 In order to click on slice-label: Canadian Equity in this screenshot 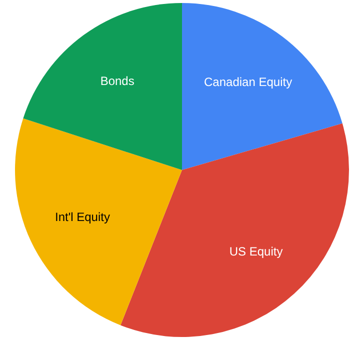, I will do `click(248, 82)`.